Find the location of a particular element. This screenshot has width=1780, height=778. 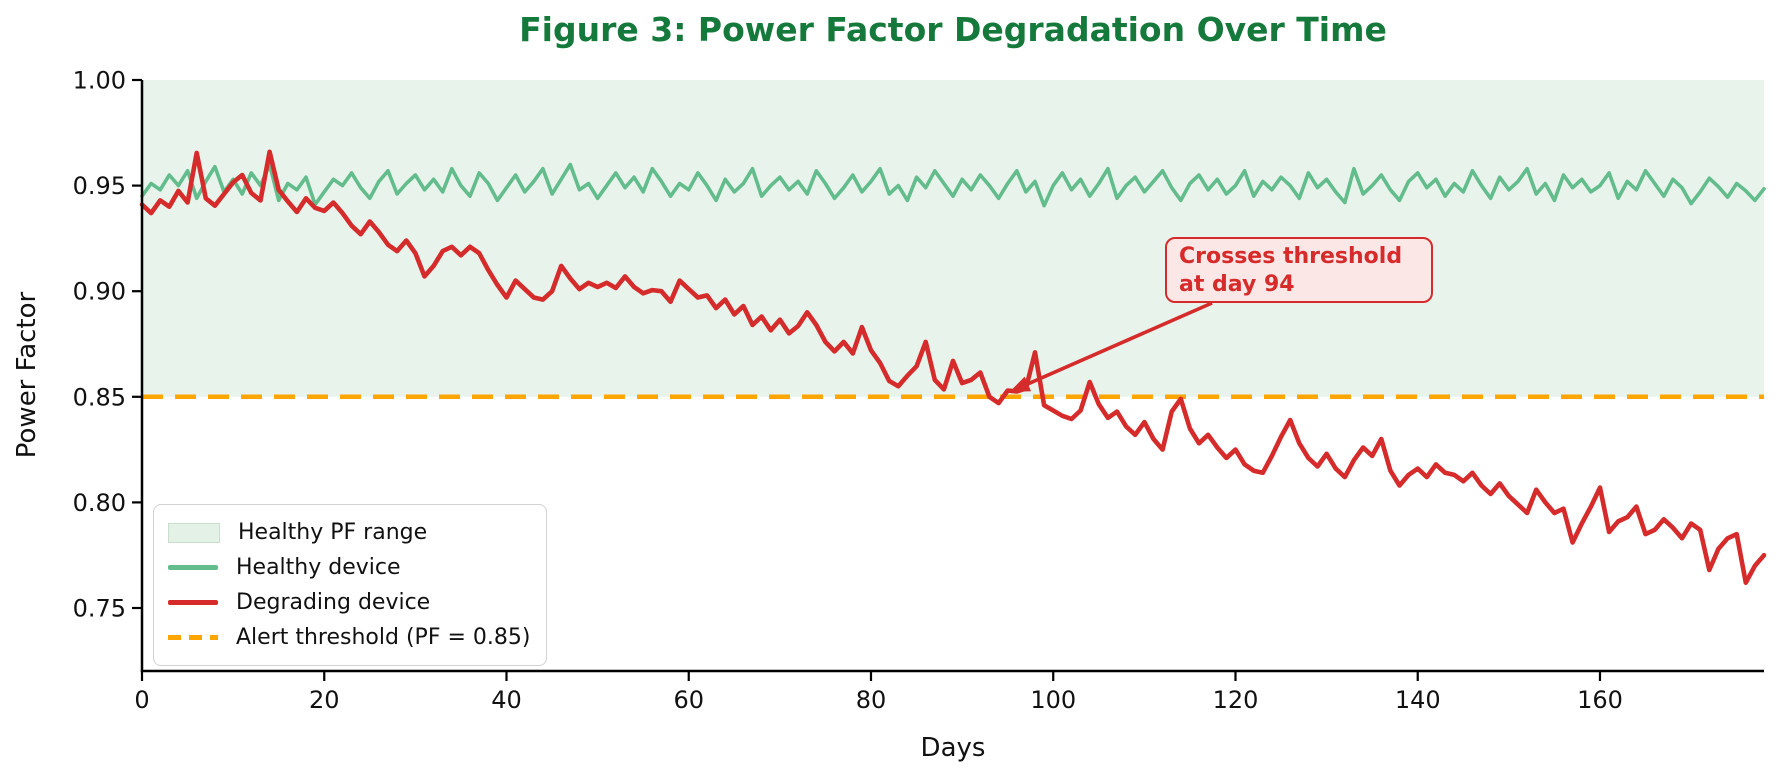

x-tick-label: 40 is located at coordinates (506, 700).